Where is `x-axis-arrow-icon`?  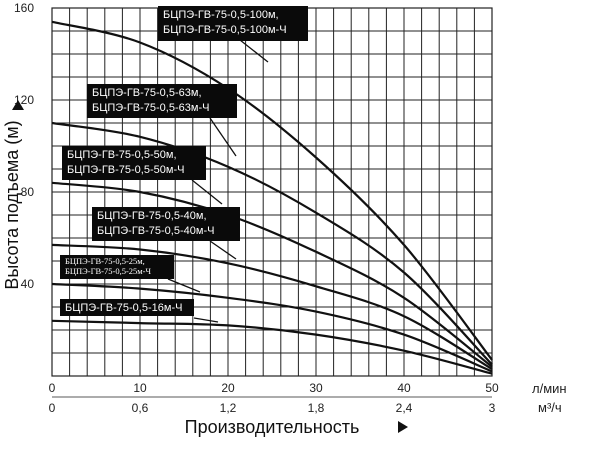
x-axis-arrow-icon is located at coordinates (403, 427).